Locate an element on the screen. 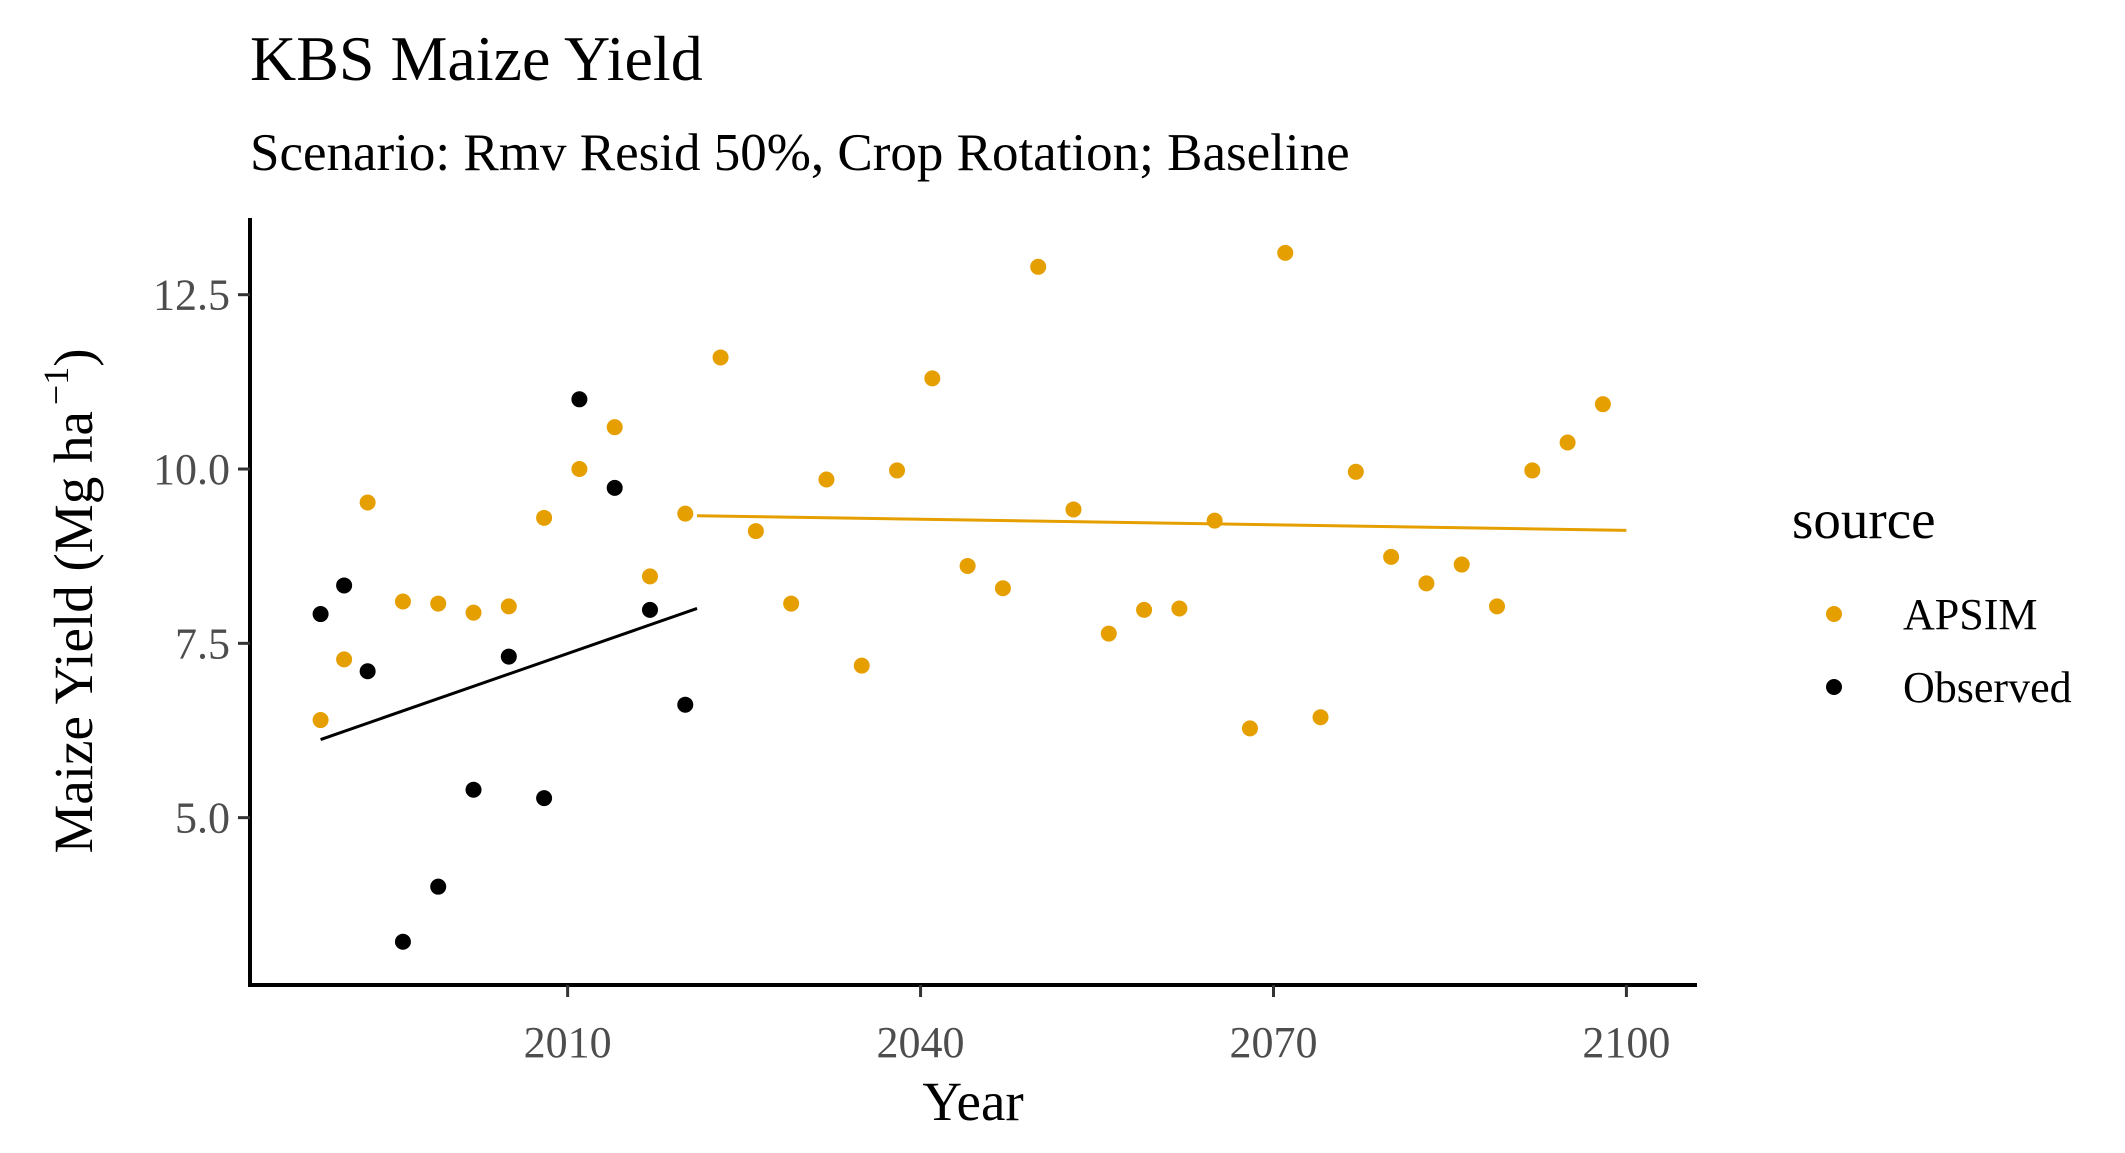 This screenshot has width=2125, height=1153. x-tick-label: 2040 is located at coordinates (921, 1042).